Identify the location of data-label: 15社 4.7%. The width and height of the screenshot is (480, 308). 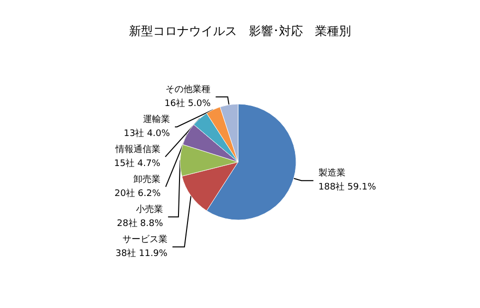
(137, 163).